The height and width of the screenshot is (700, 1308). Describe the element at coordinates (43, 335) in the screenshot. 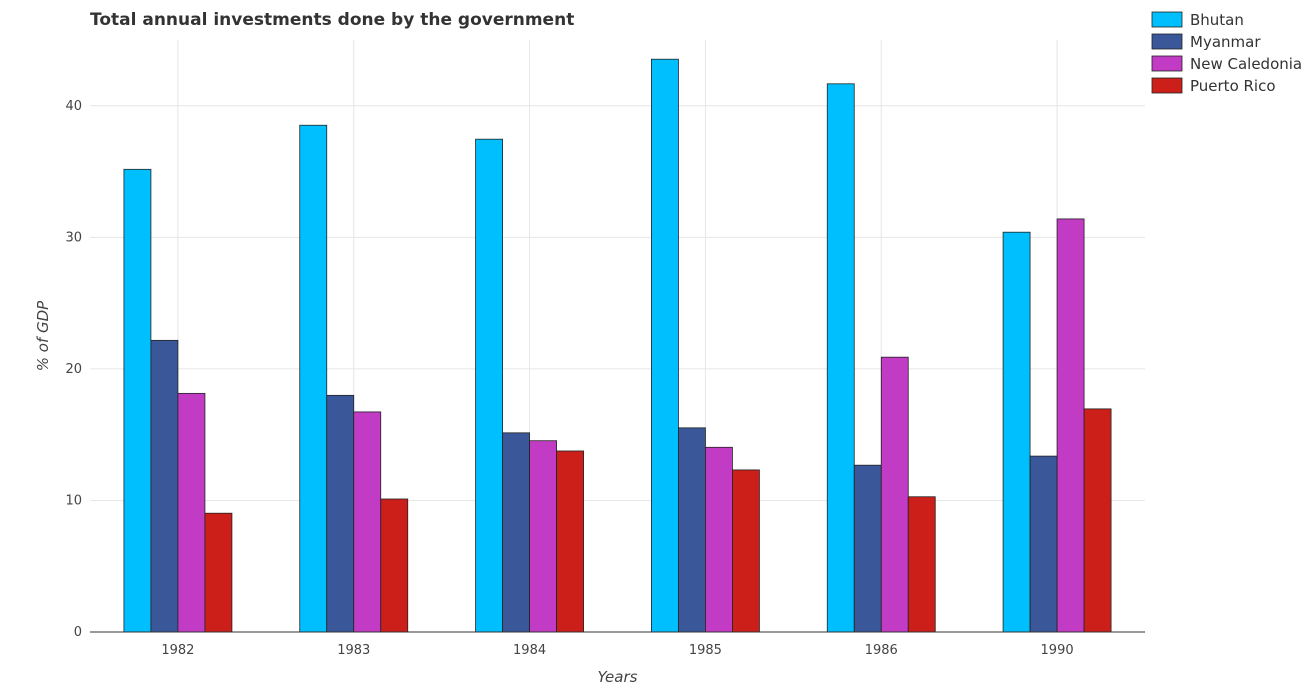

I see `y-axis-title: % of GDP` at that location.